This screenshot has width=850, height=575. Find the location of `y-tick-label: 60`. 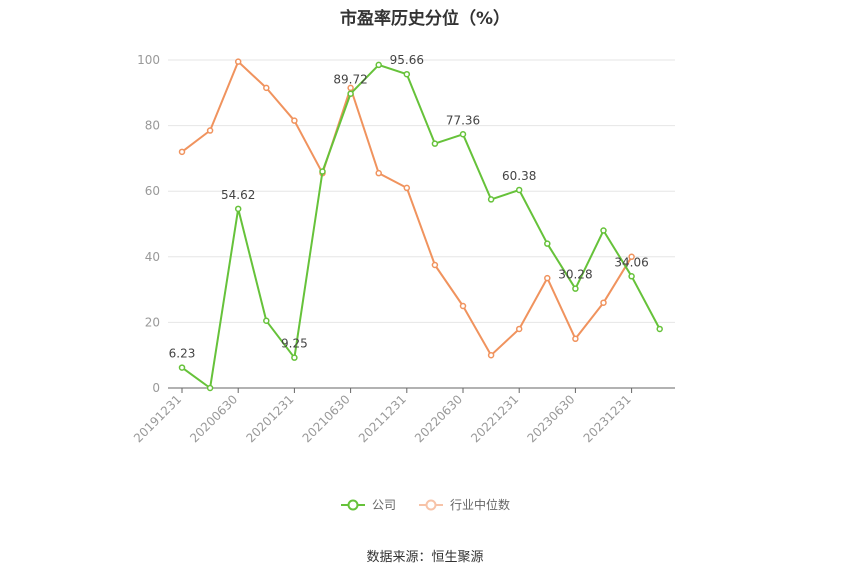

y-tick-label: 60 is located at coordinates (152, 191).